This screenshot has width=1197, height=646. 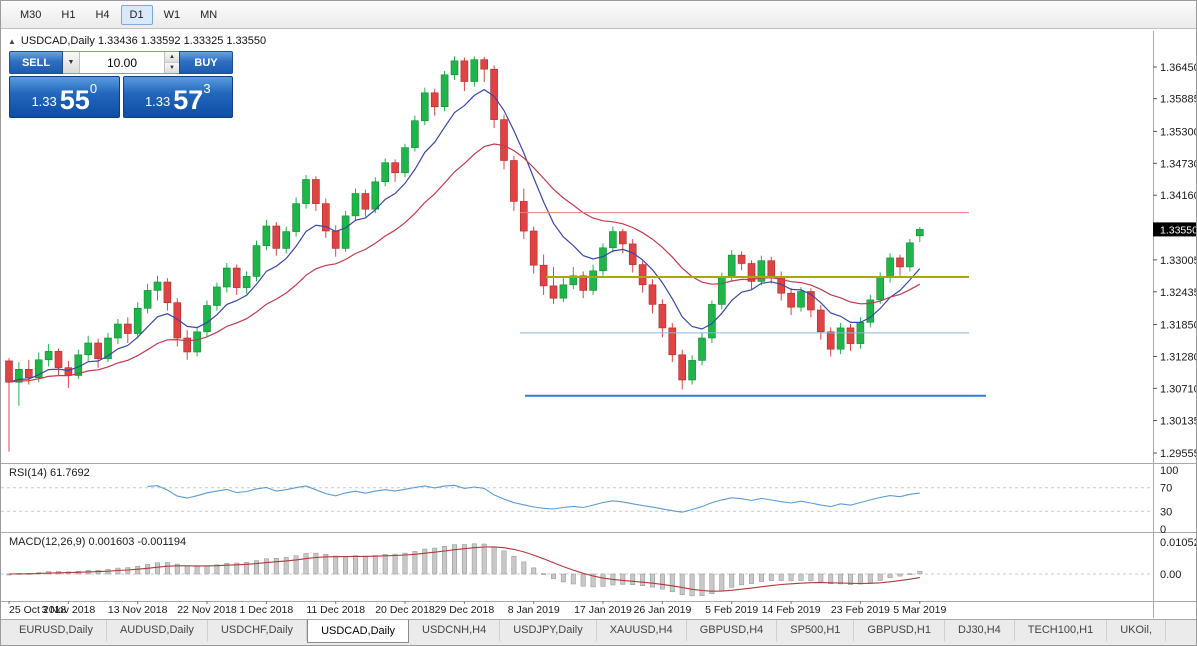 I want to click on date-label: 23 Feb 2019, so click(x=860, y=610).